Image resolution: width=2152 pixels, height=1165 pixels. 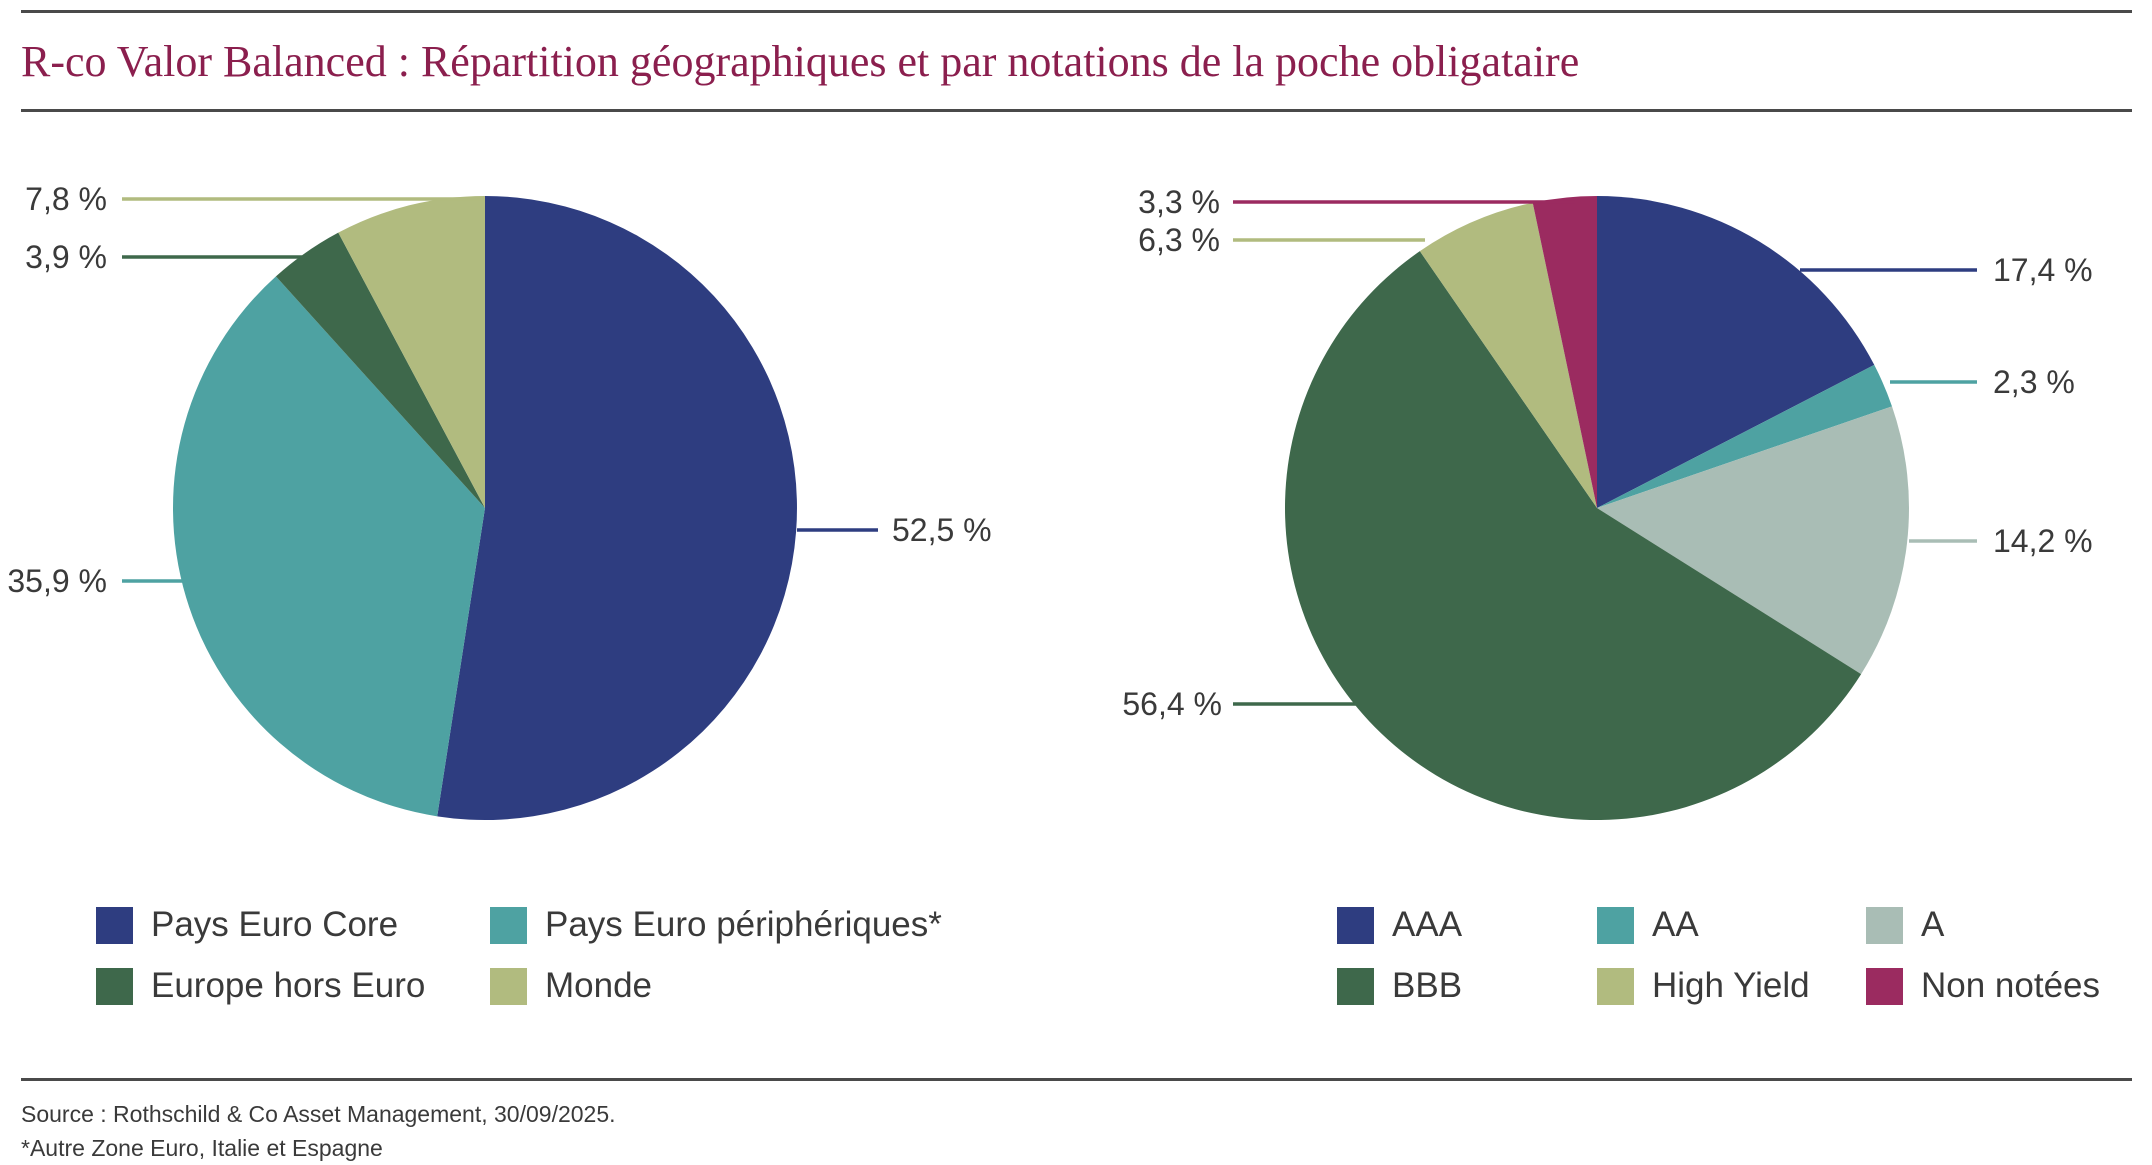 I want to click on pie-slice-aaa, so click(x=1736, y=352).